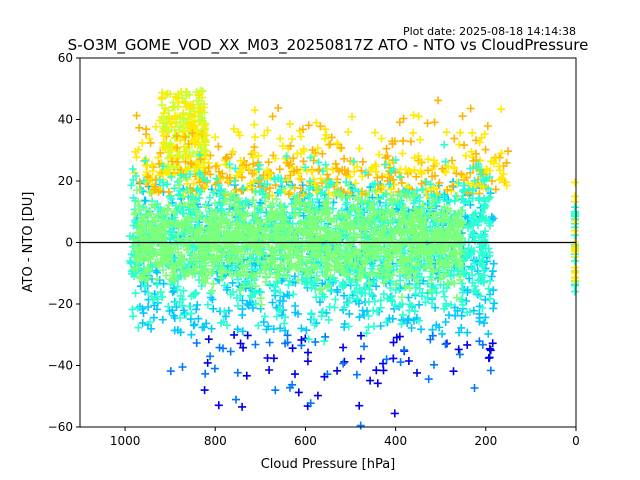 This screenshot has height=480, width=640. I want to click on x-tick-label: 400, so click(395, 441).